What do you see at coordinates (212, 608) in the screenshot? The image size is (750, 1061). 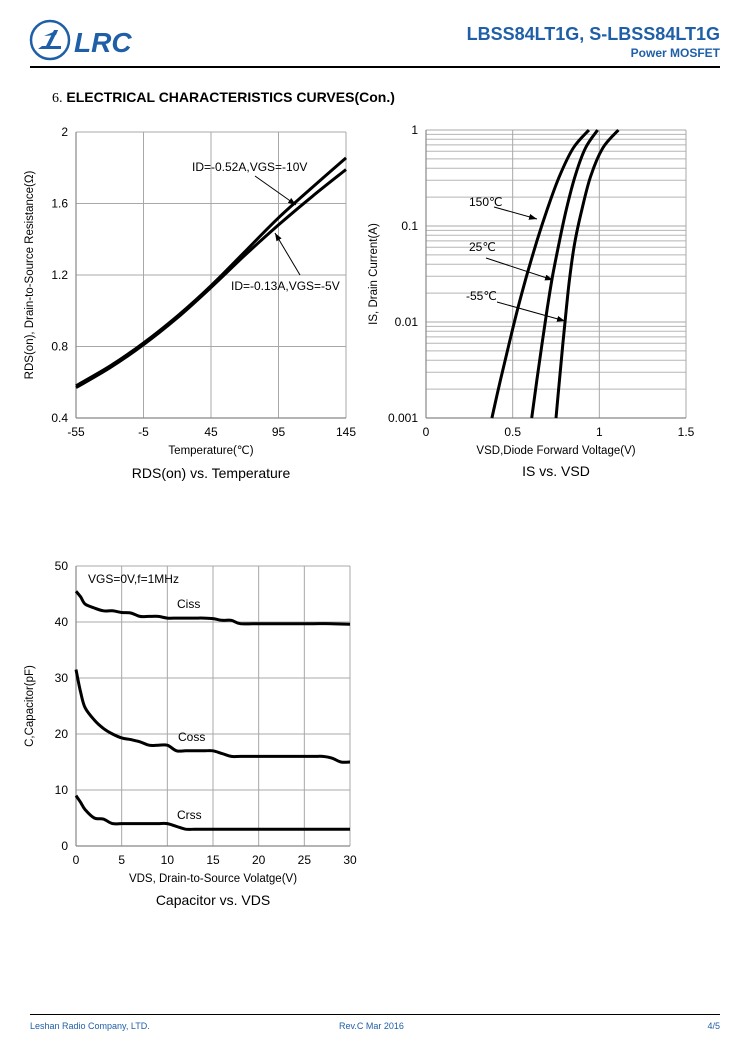 I see `series-line-ciss` at bounding box center [212, 608].